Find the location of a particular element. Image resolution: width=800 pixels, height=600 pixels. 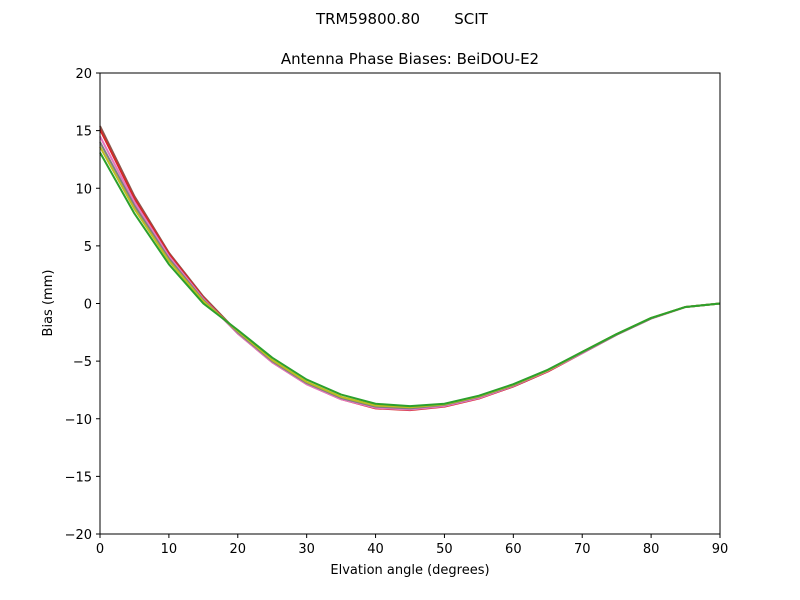

suptitle-radome: SCIT is located at coordinates (471, 19).